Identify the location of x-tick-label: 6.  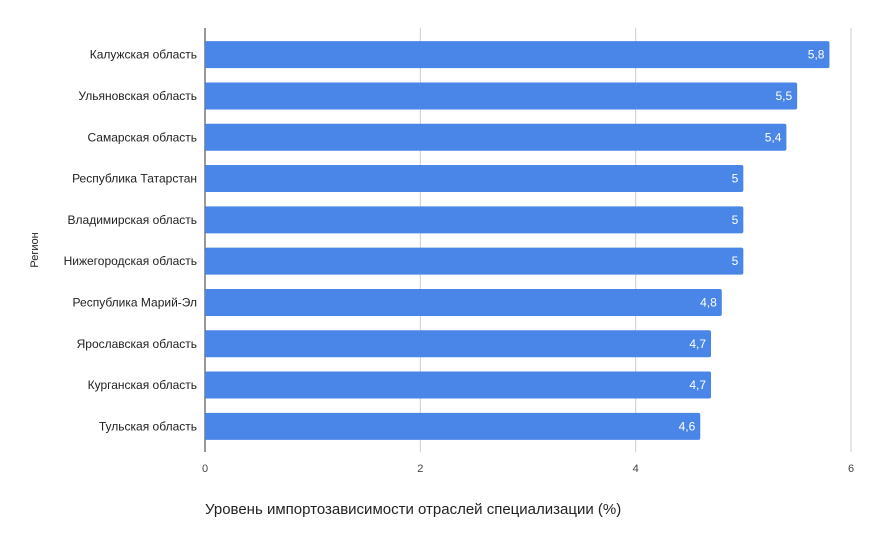
(851, 469).